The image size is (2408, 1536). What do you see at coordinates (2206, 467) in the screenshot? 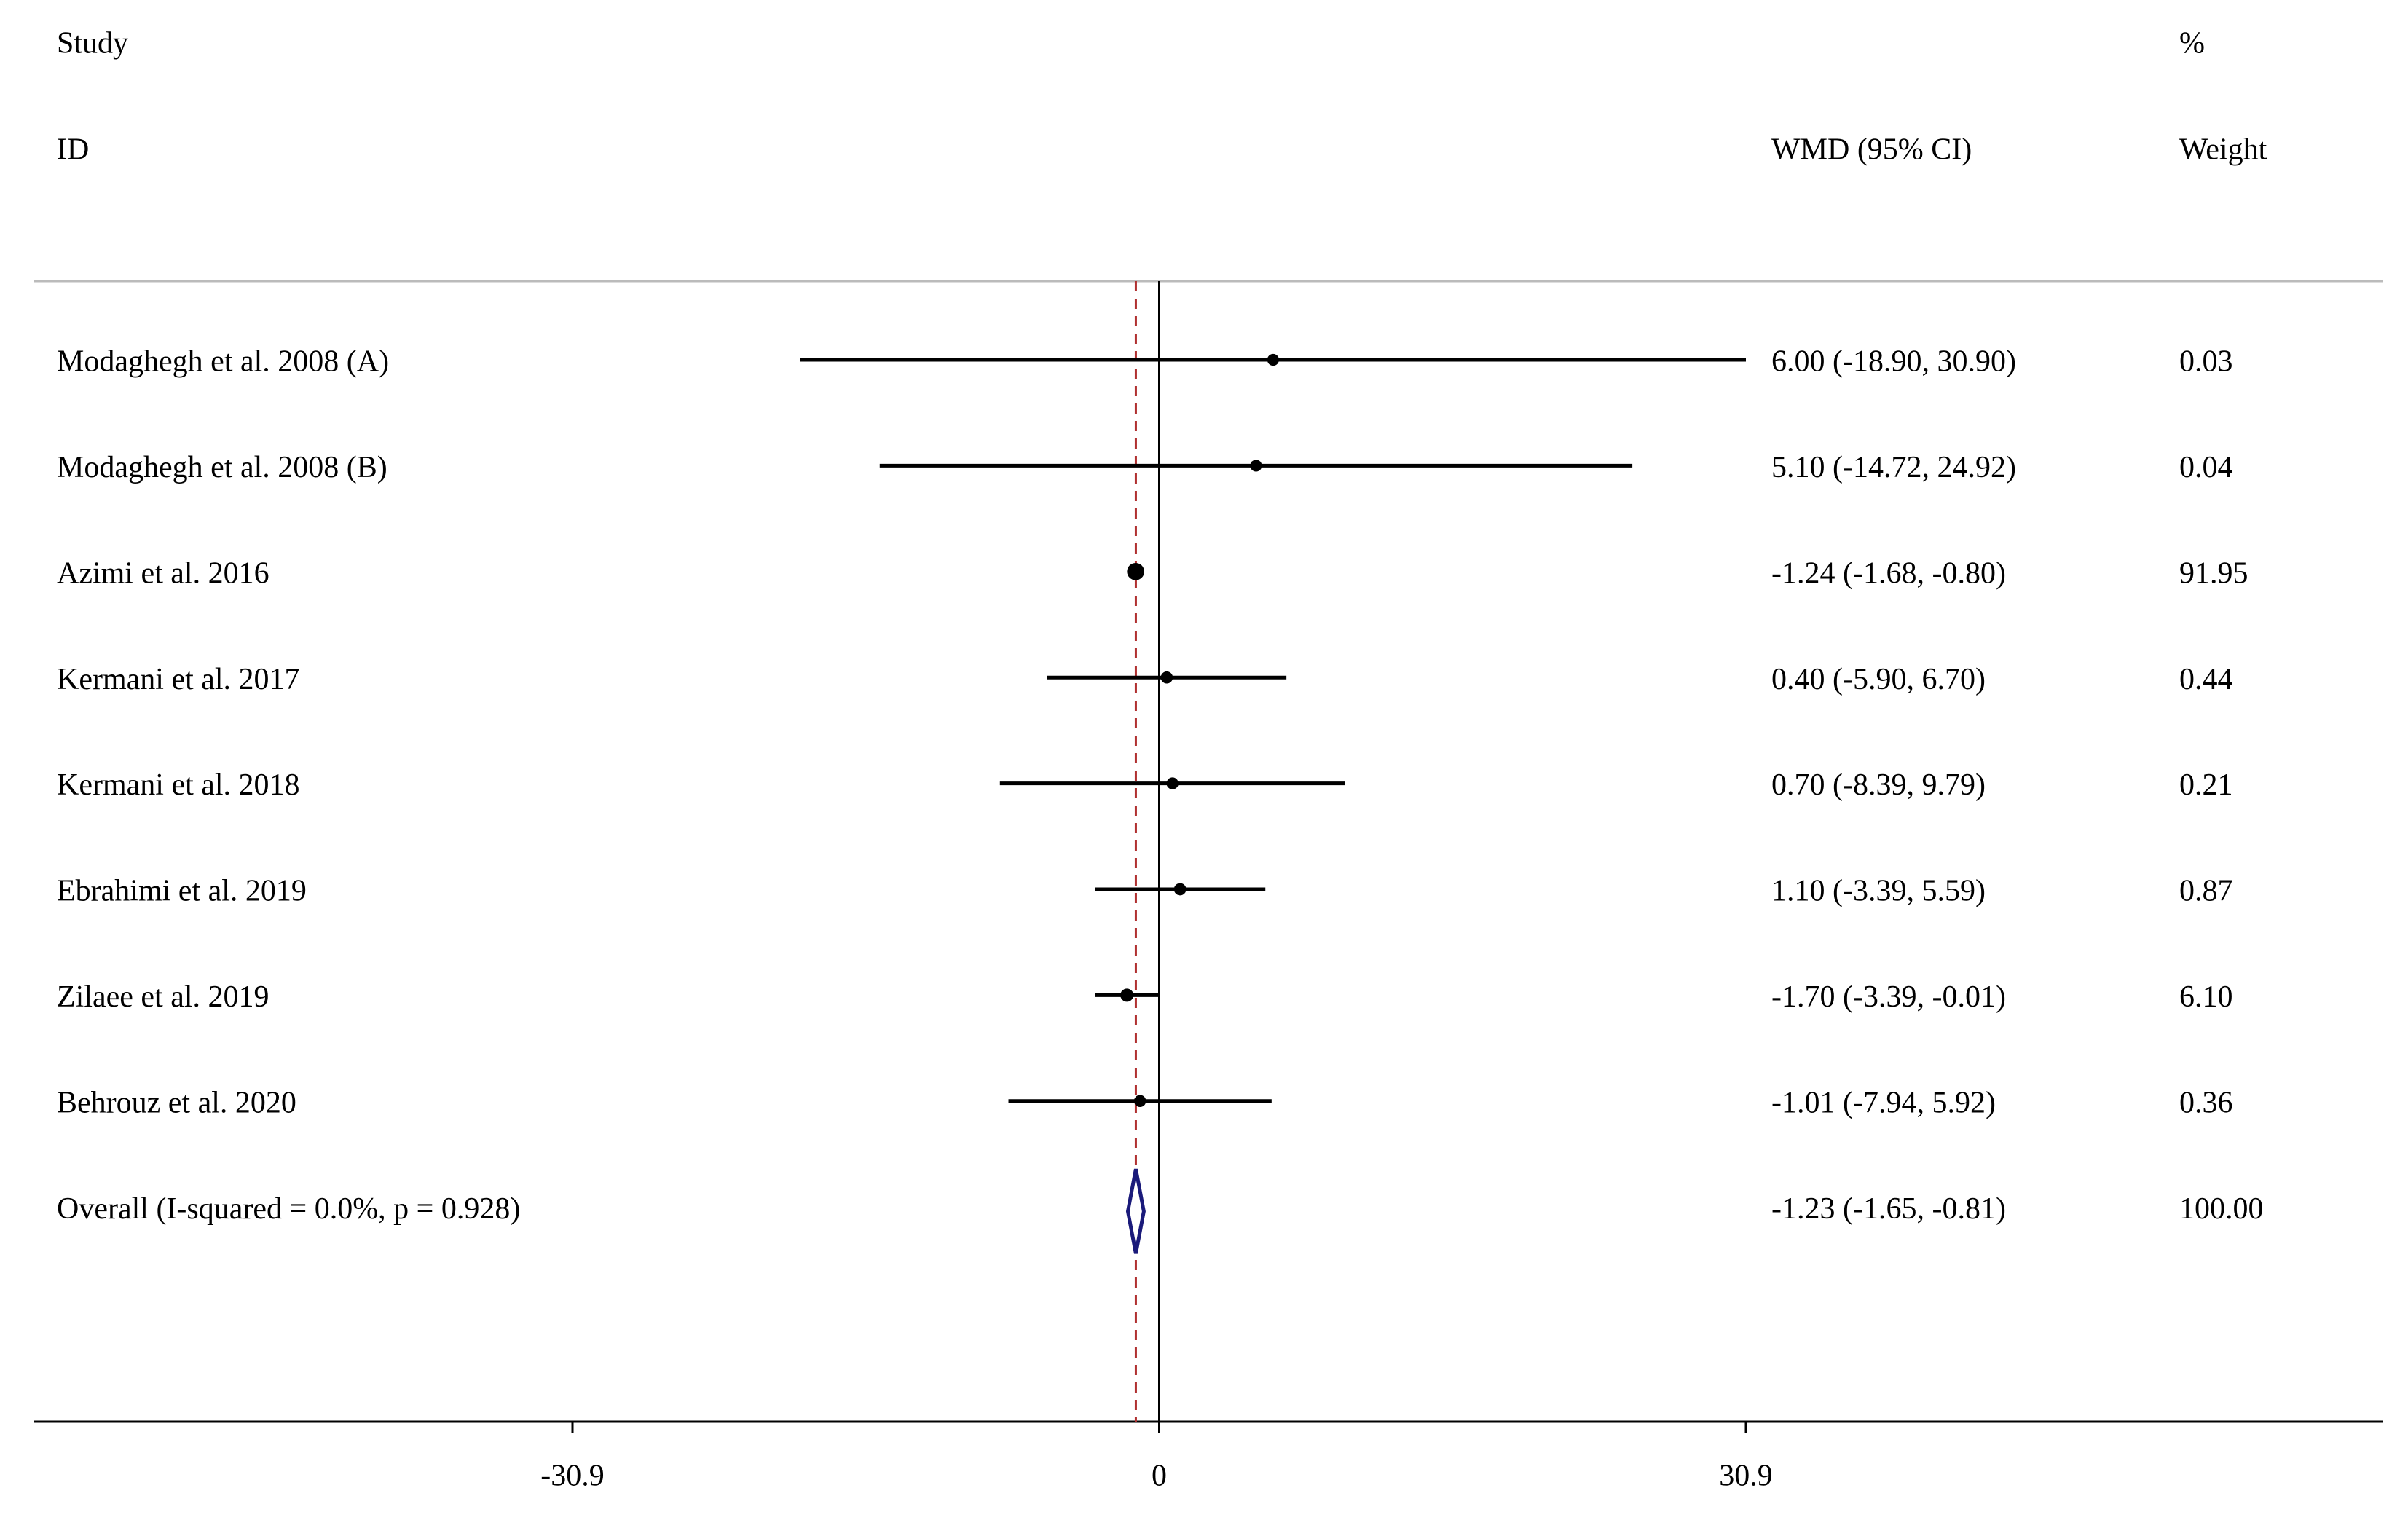
I see `weight-label: 0.04` at bounding box center [2206, 467].